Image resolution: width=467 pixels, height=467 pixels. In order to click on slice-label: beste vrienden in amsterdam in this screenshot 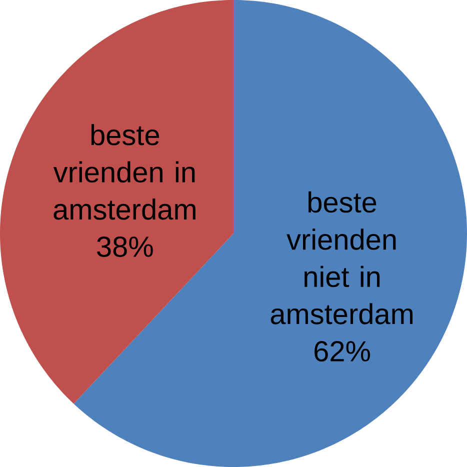, I will do `click(124, 172)`.